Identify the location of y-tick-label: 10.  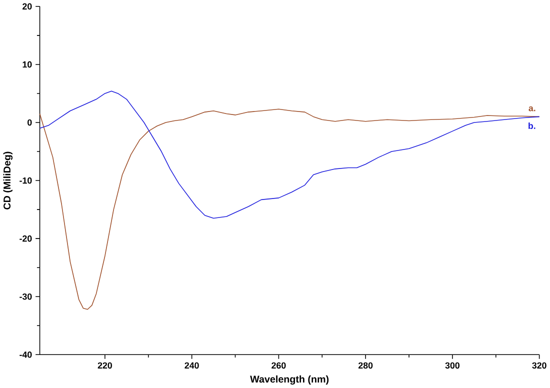
(27, 64).